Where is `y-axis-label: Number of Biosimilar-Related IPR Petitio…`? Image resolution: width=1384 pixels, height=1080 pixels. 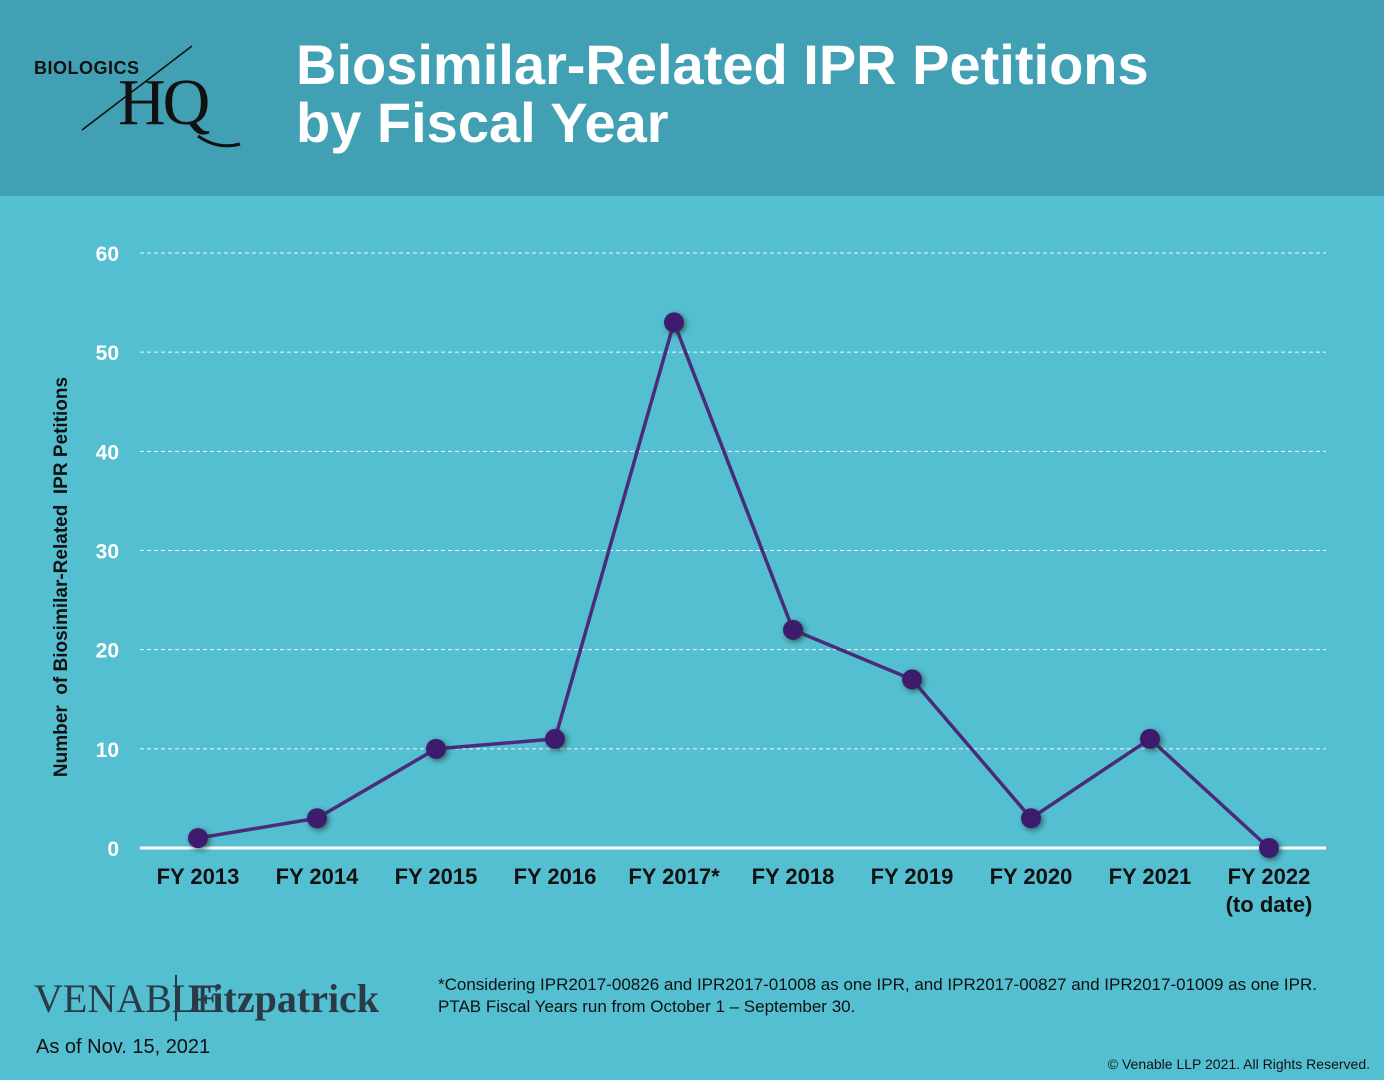
y-axis-label: Number of Biosimilar-Related IPR Petitio… is located at coordinates (61, 577).